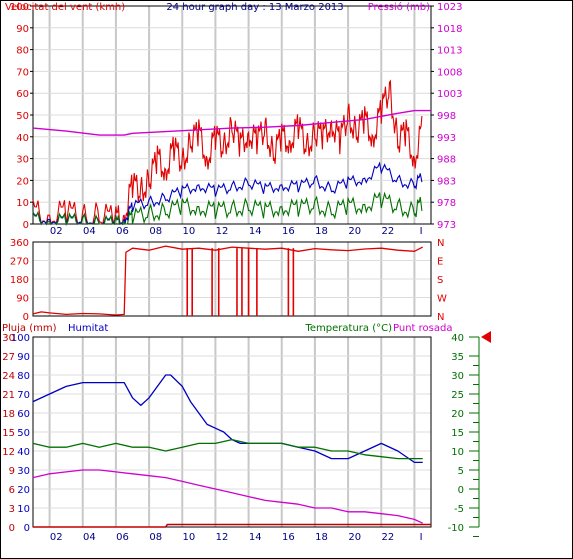 The image size is (573, 559). What do you see at coordinates (254, 7) in the screenshot?
I see `chart-title: 24 hour graph day : 13 Marzo 2013` at bounding box center [254, 7].